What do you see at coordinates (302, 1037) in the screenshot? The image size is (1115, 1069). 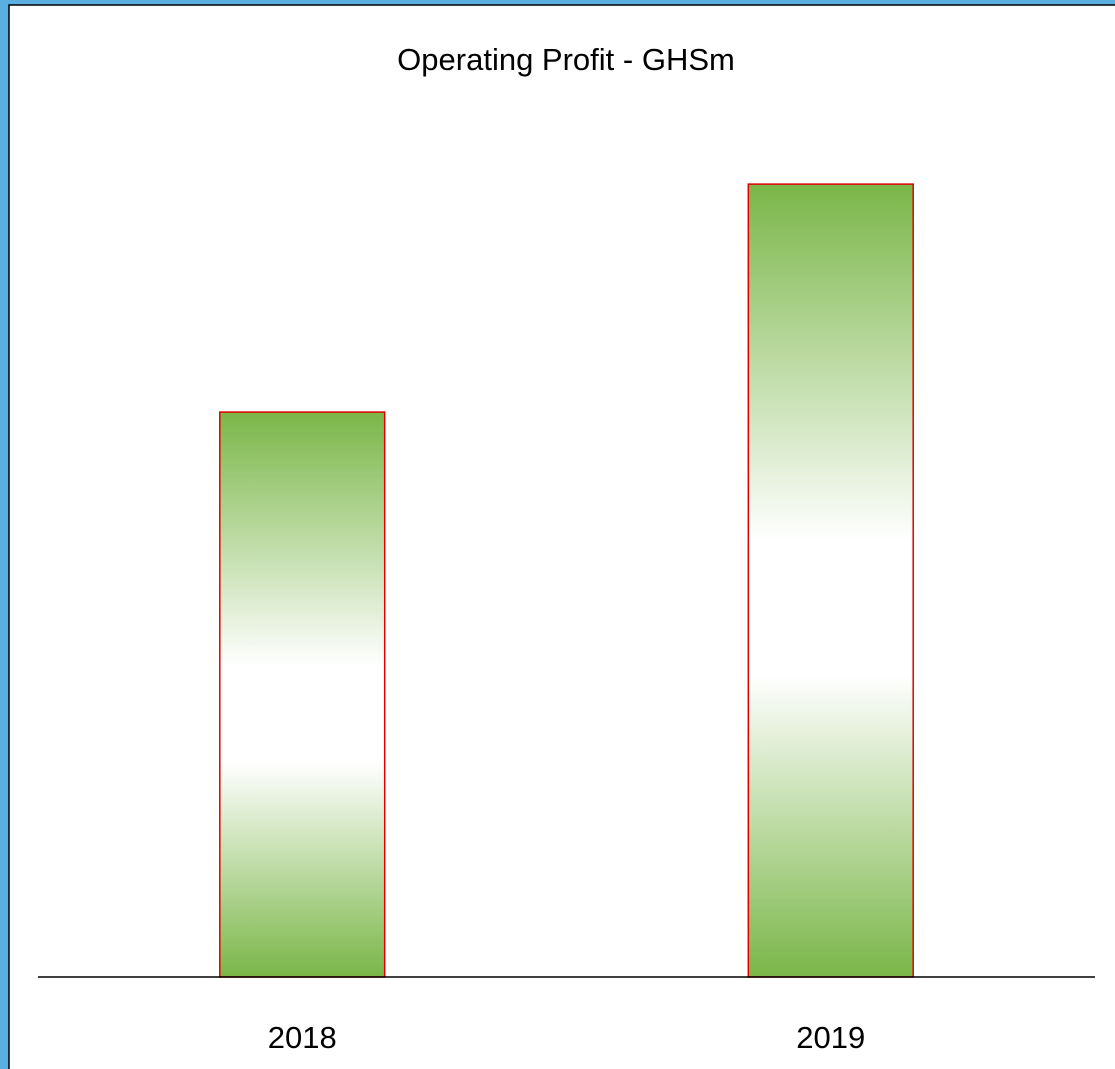 I see `x-tick-label: 2018` at bounding box center [302, 1037].